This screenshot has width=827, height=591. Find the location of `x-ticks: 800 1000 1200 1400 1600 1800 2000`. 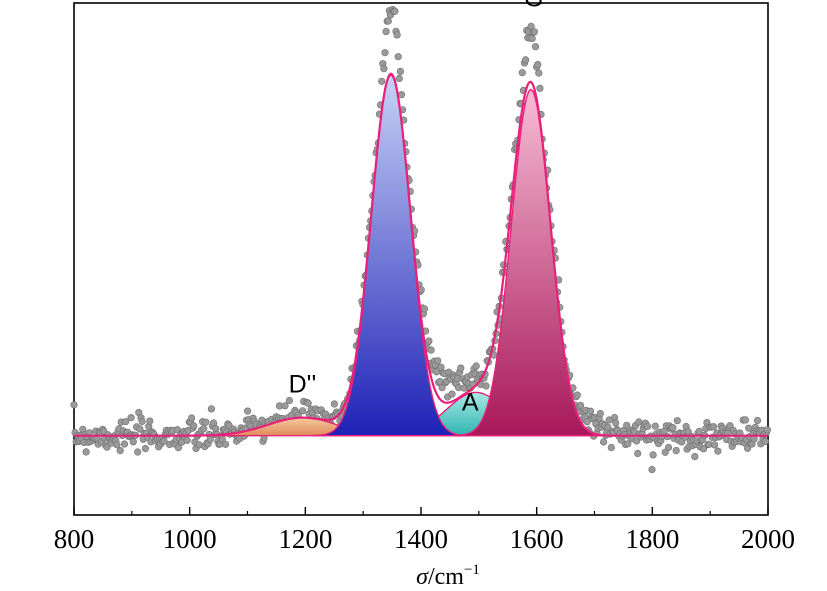

x-ticks: 800 1000 1200 1400 1600 1800 2000 is located at coordinates (424, 530).